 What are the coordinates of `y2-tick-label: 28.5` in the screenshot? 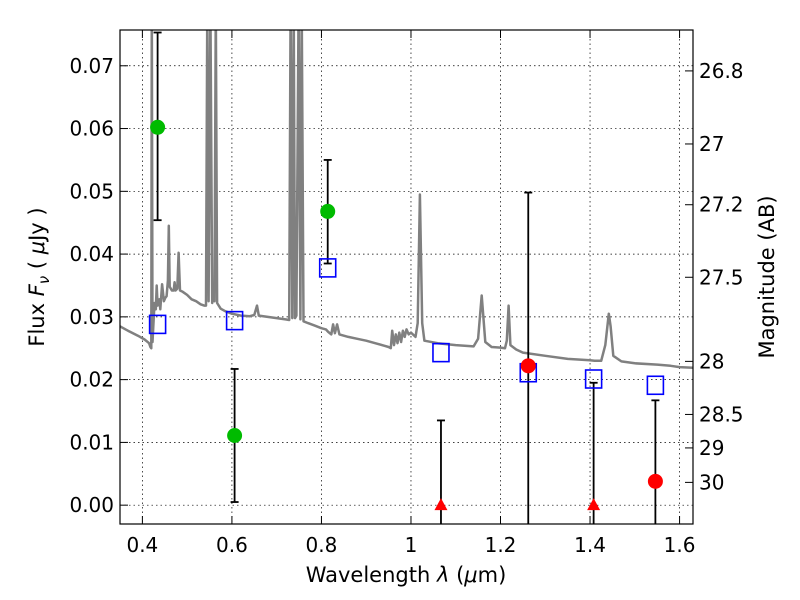 It's located at (721, 414).